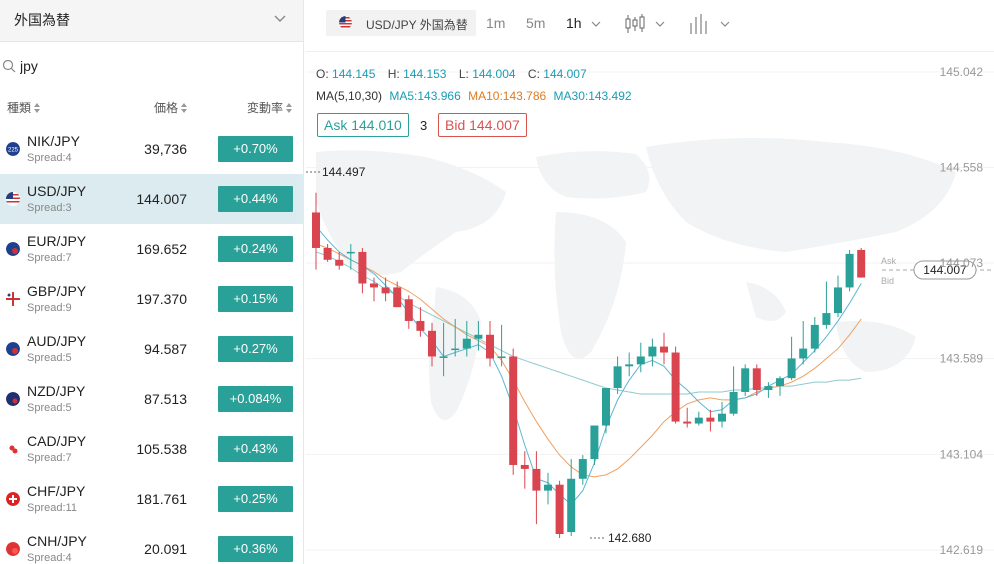  Describe the element at coordinates (151, 544) in the screenshot. I see `instrument-row: CNH/JPY Spread:4 20.091 +0.36%` at that location.